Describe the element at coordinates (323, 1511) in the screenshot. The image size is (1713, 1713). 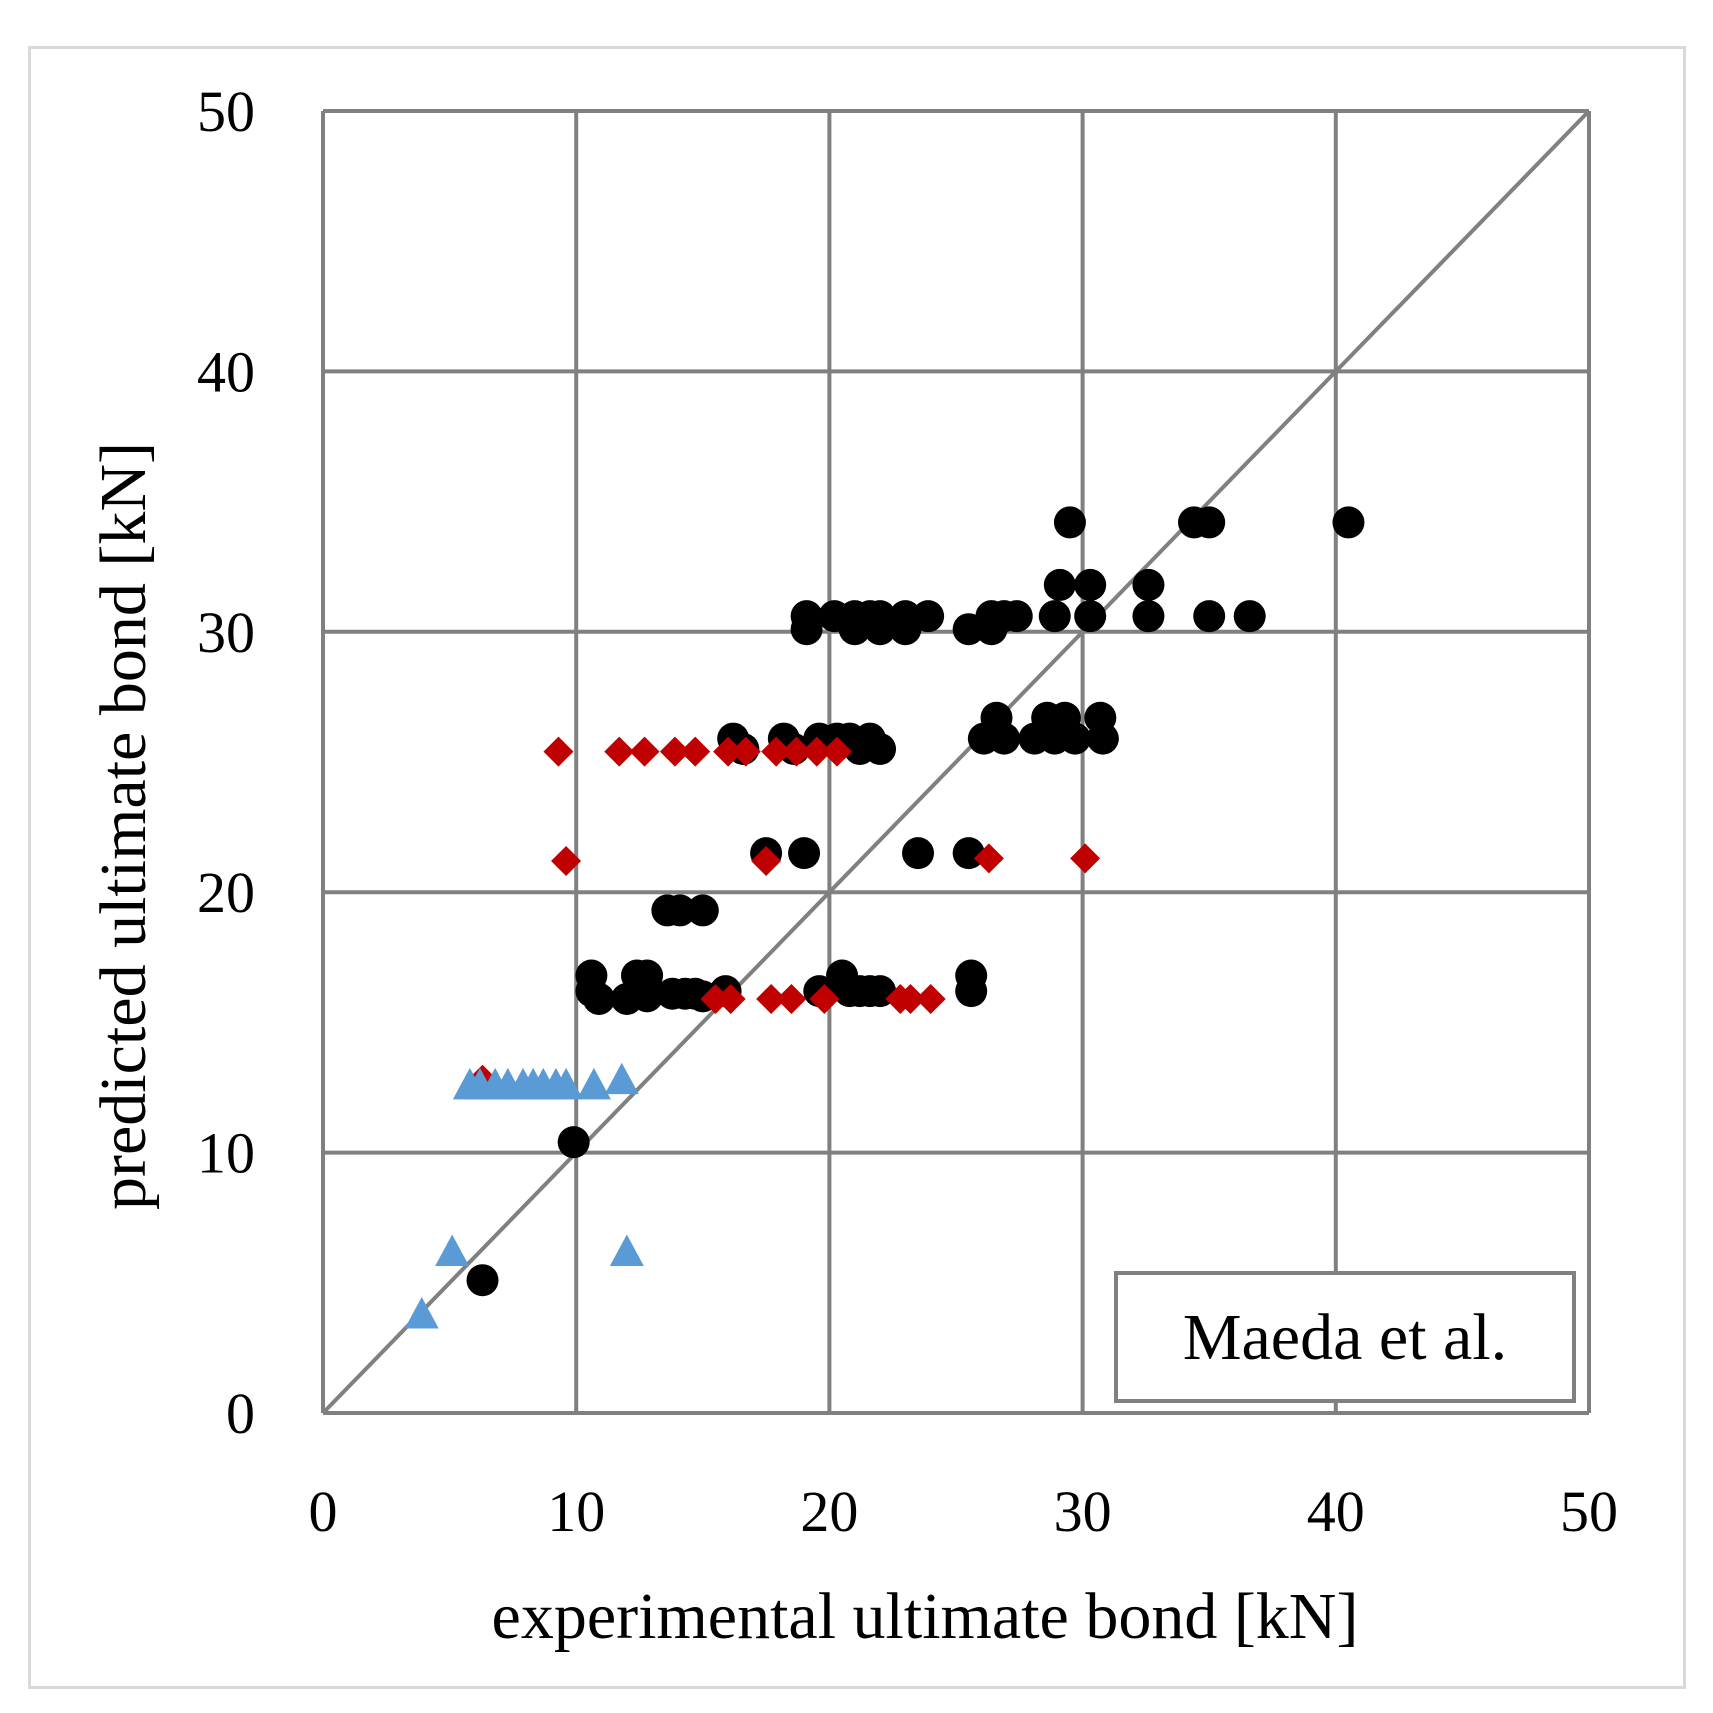
I see `x-tick-label-0: 0` at that location.